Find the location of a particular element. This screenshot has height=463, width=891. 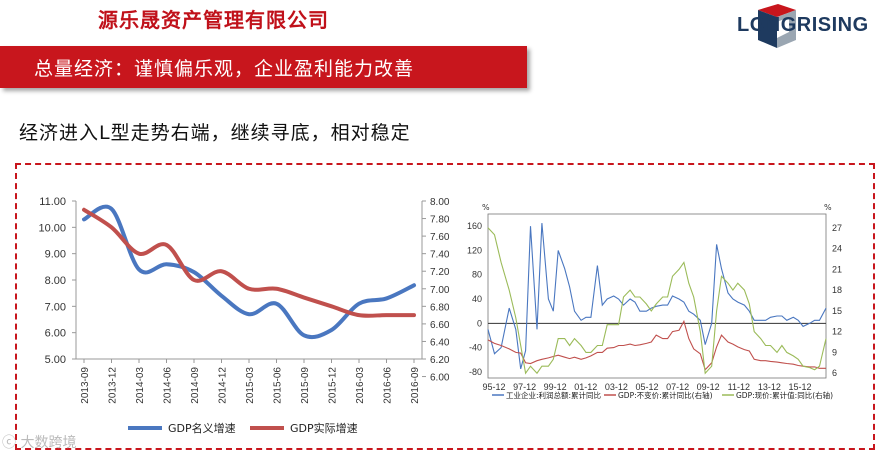

chart1-right-tick-label: 7.60 is located at coordinates (440, 237).